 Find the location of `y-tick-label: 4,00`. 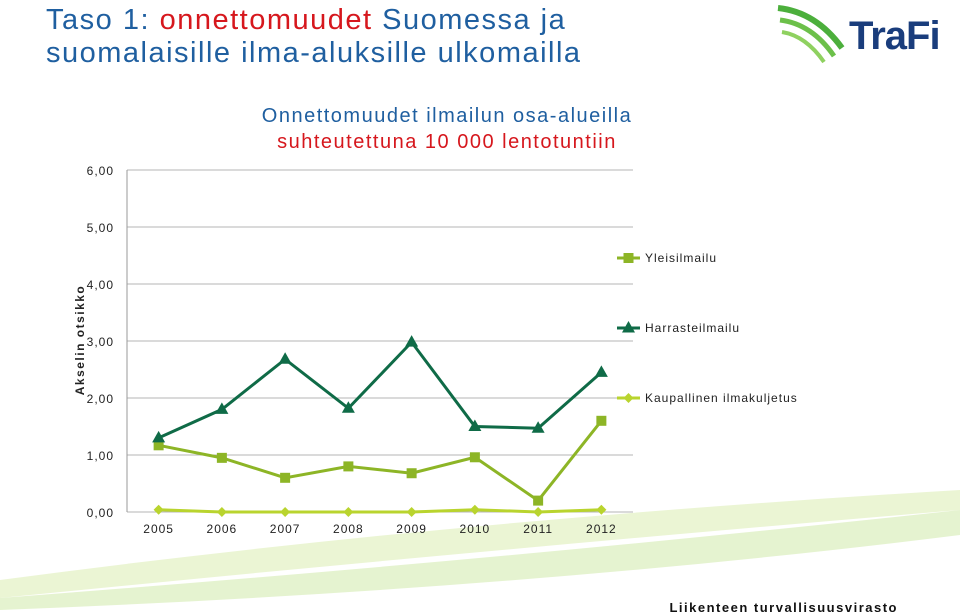

y-tick-label: 4,00 is located at coordinates (100, 285).